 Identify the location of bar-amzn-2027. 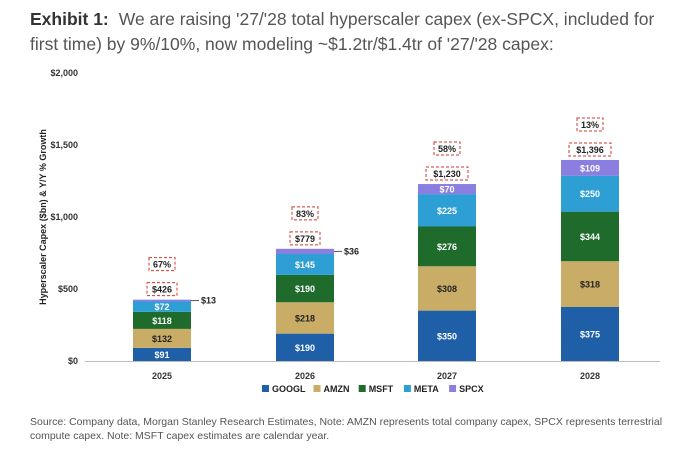
(447, 288).